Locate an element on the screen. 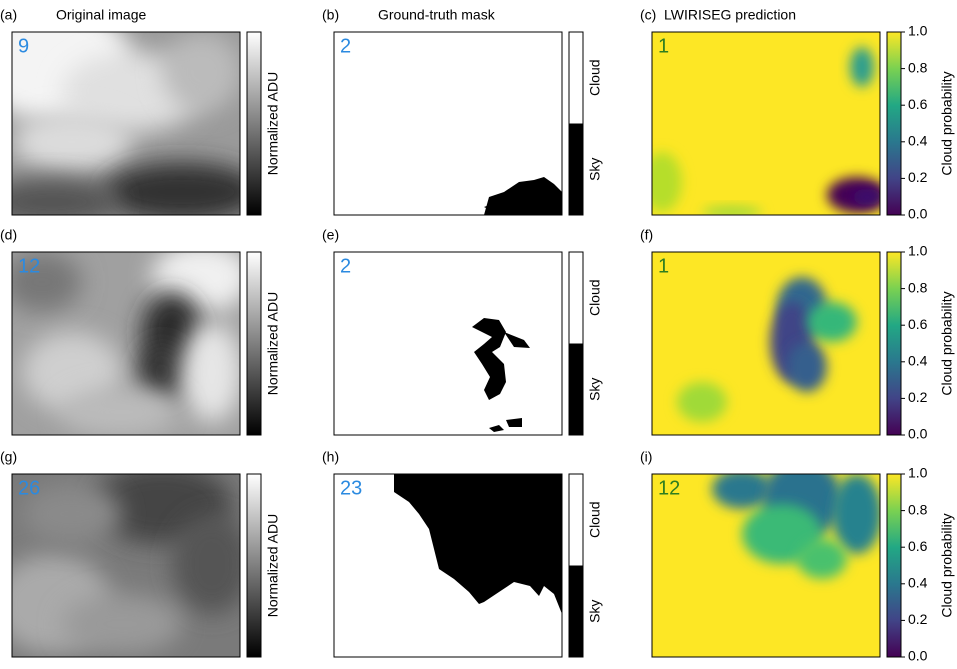  panel-title: Original image is located at coordinates (101, 15).